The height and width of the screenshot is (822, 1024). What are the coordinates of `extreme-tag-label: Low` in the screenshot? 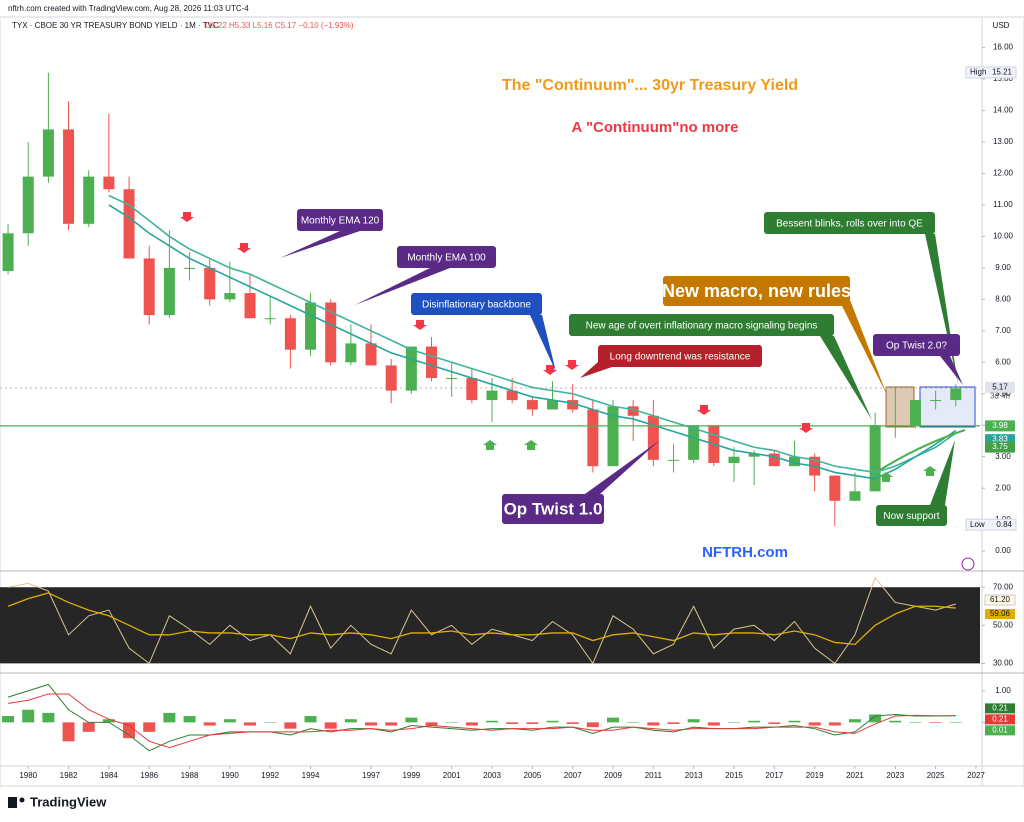 It's located at (977, 524).